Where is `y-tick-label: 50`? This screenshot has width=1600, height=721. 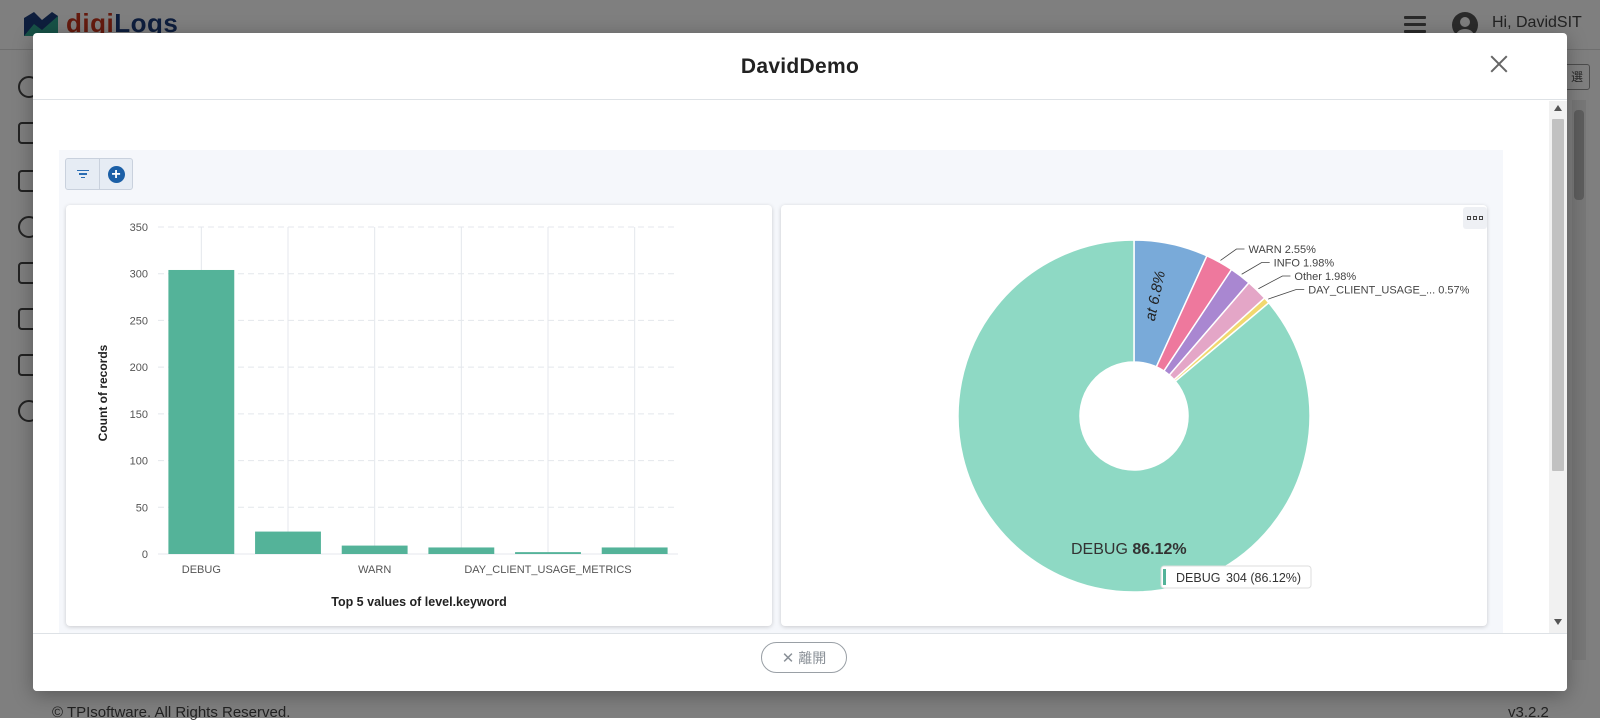
y-tick-label: 50 is located at coordinates (142, 508).